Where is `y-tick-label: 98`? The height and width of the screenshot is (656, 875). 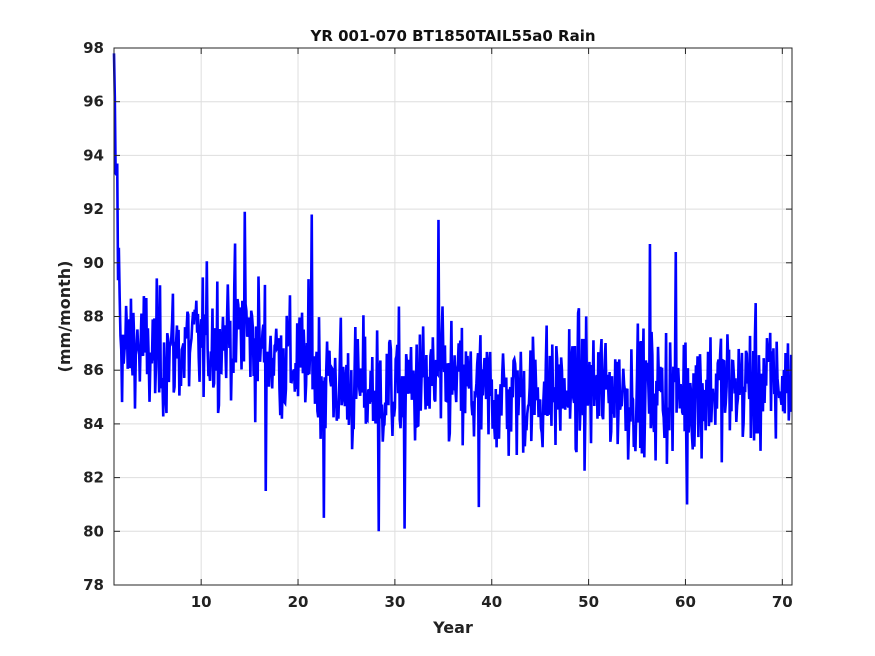 y-tick-label: 98 is located at coordinates (93, 48).